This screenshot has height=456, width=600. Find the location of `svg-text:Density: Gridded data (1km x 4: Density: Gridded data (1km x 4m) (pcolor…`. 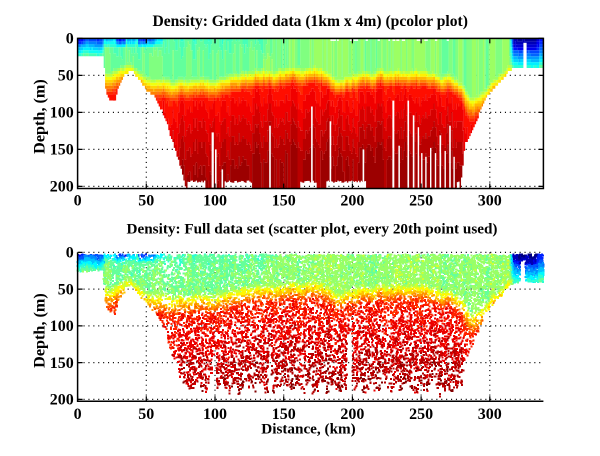

svg-text:Density: Gridded data (1km x 4: Density: Gridded data (1km x 4m) (pcolor… is located at coordinates (309, 21).